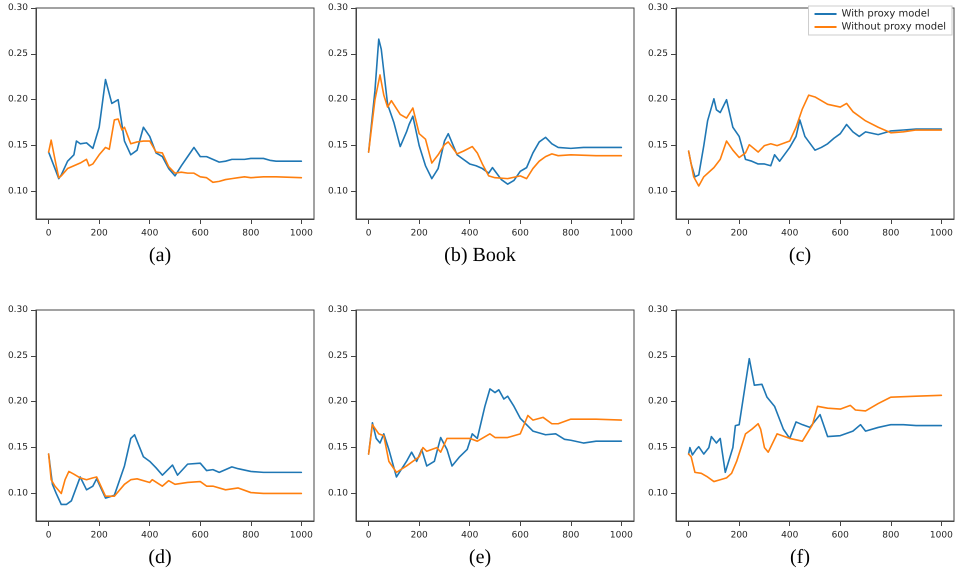  Describe the element at coordinates (886, 14) in the screenshot. I see `legend-label: With proxy model` at that location.